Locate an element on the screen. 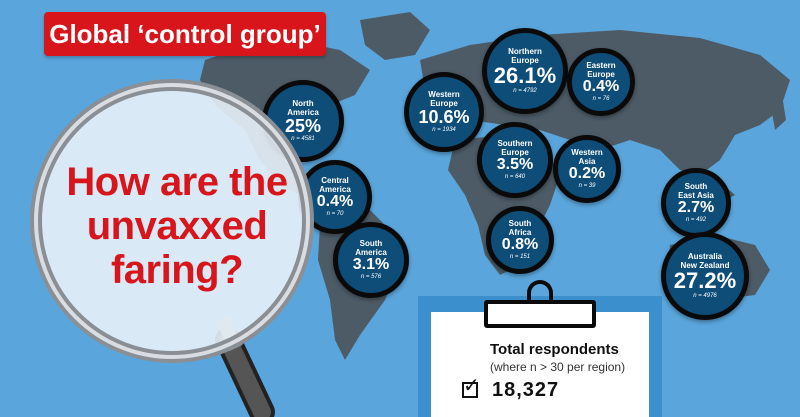  stat-australia-new-zealand: Australia New Zealand 27.2% n = 4976 is located at coordinates (705, 276).